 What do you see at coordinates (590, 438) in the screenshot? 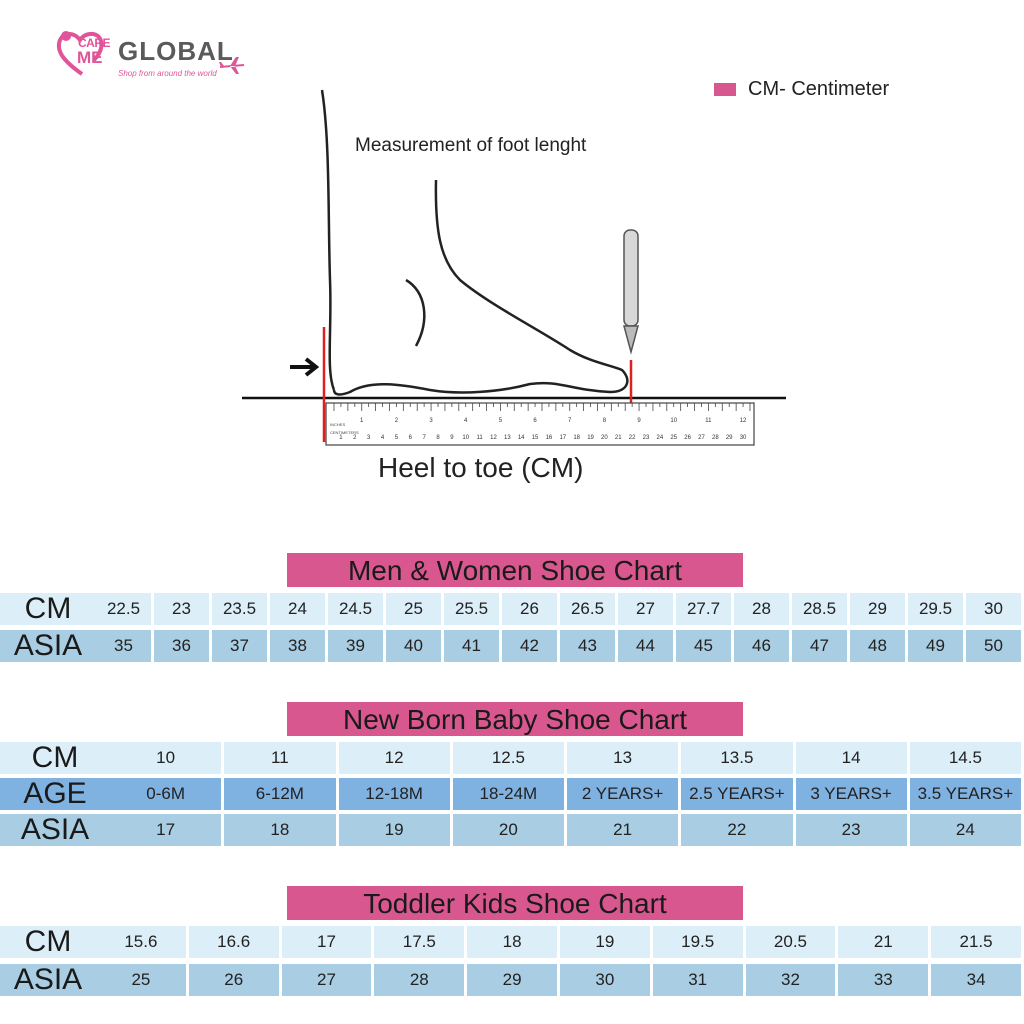
I see `ruler-cm-label: 19` at bounding box center [590, 438].